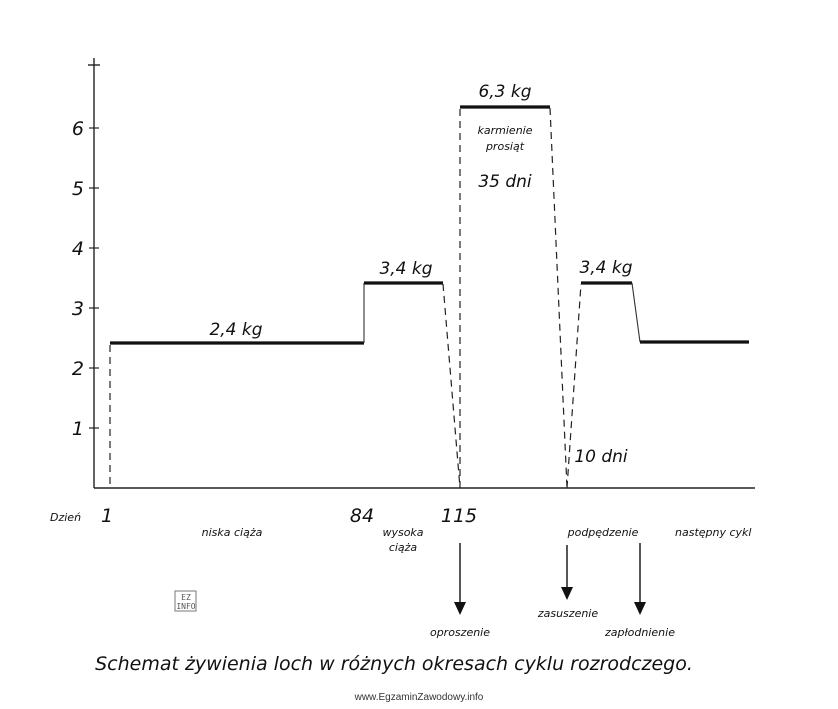 This screenshot has height=709, width=838. I want to click on y-tick-label-2: 2, so click(78, 369).